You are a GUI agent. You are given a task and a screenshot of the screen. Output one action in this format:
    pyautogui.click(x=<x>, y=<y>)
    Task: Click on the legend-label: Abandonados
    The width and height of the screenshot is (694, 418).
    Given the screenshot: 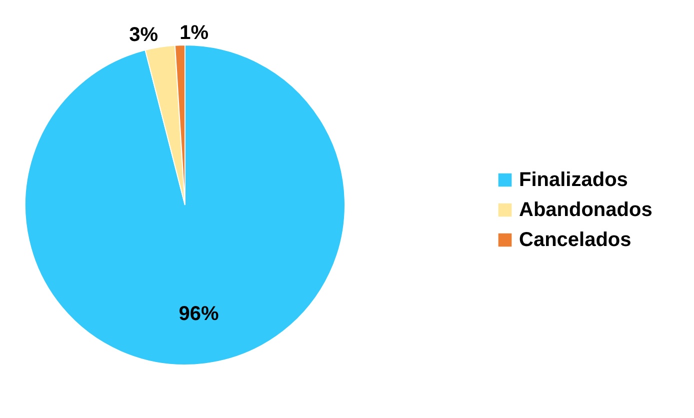 What is the action you would take?
    pyautogui.click(x=585, y=210)
    